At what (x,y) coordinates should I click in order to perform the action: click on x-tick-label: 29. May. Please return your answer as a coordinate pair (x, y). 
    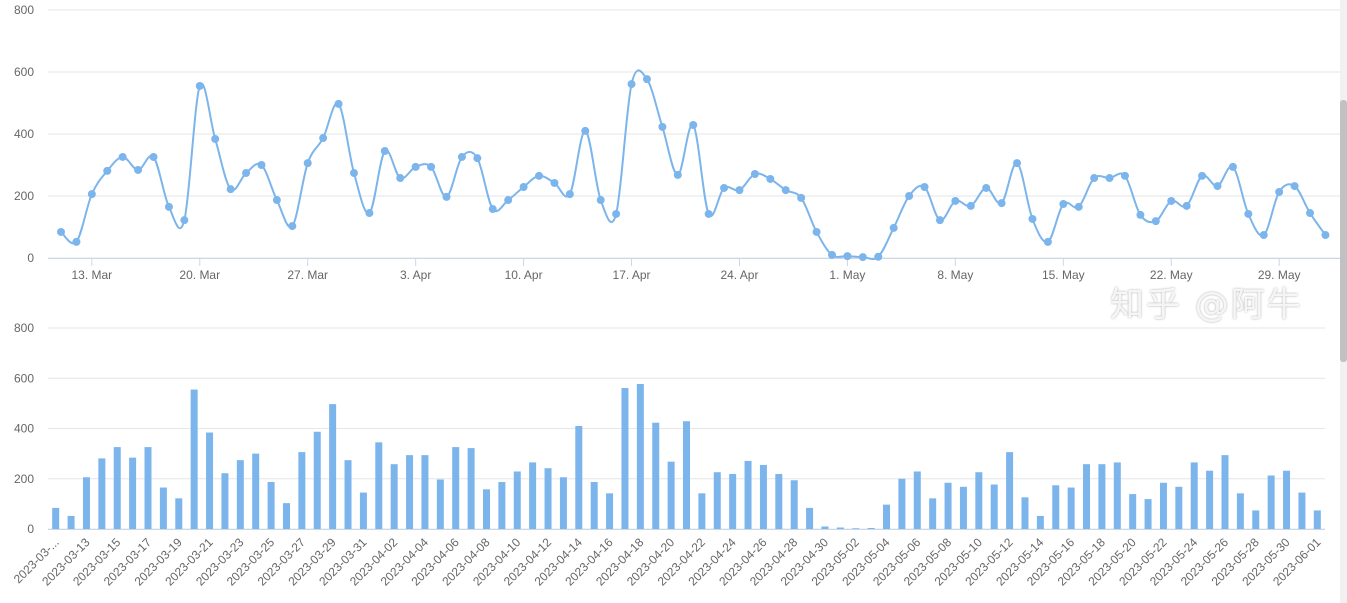
    Looking at the image, I should click on (1279, 275).